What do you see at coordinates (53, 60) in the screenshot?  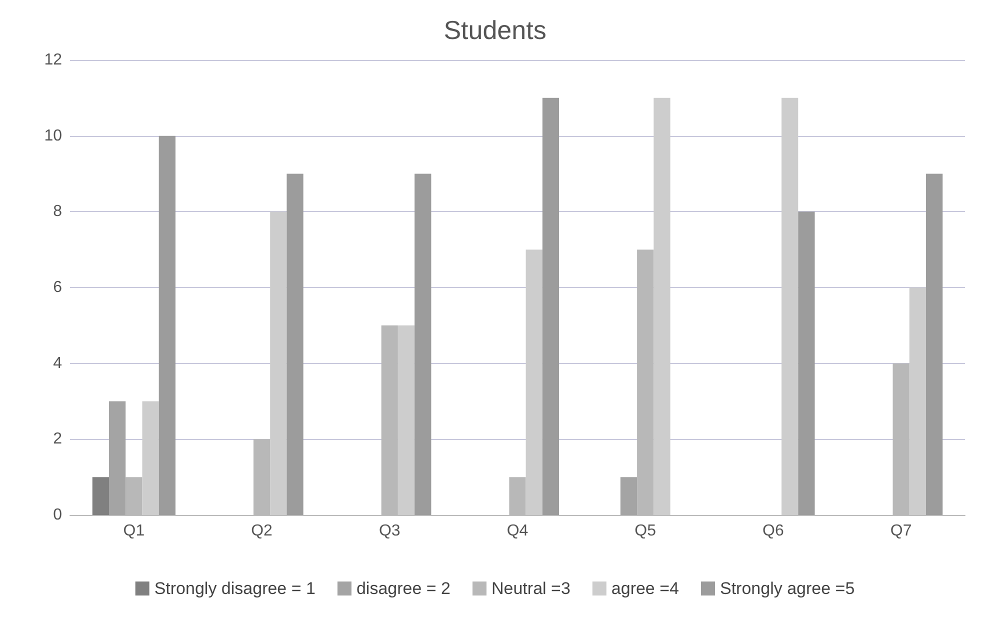 I see `y-tick-label: 12` at bounding box center [53, 60].